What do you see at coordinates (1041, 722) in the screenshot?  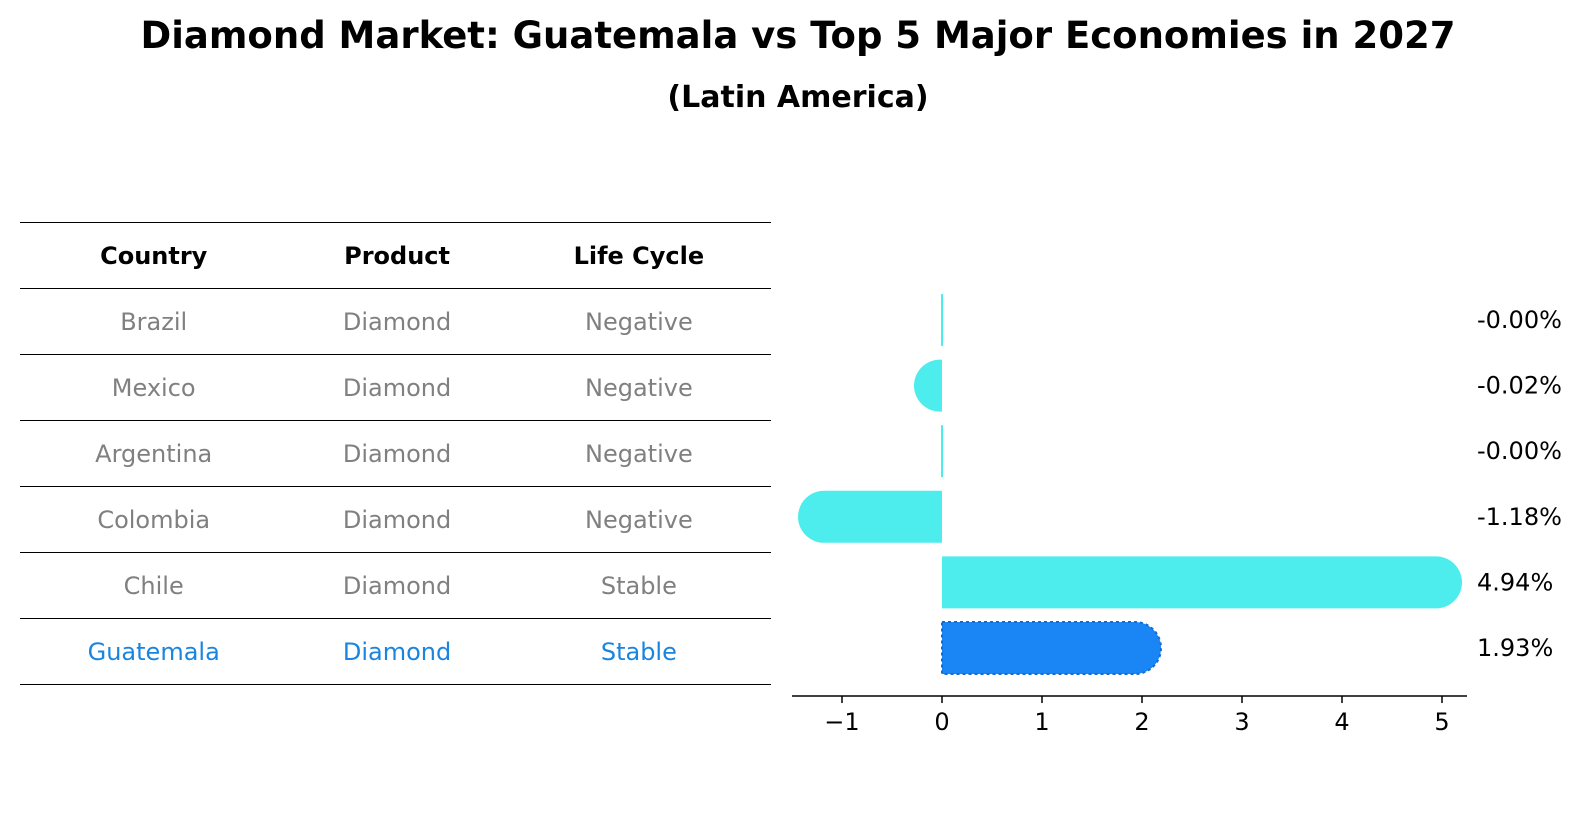 I see `x-tick-label: 1` at bounding box center [1041, 722].